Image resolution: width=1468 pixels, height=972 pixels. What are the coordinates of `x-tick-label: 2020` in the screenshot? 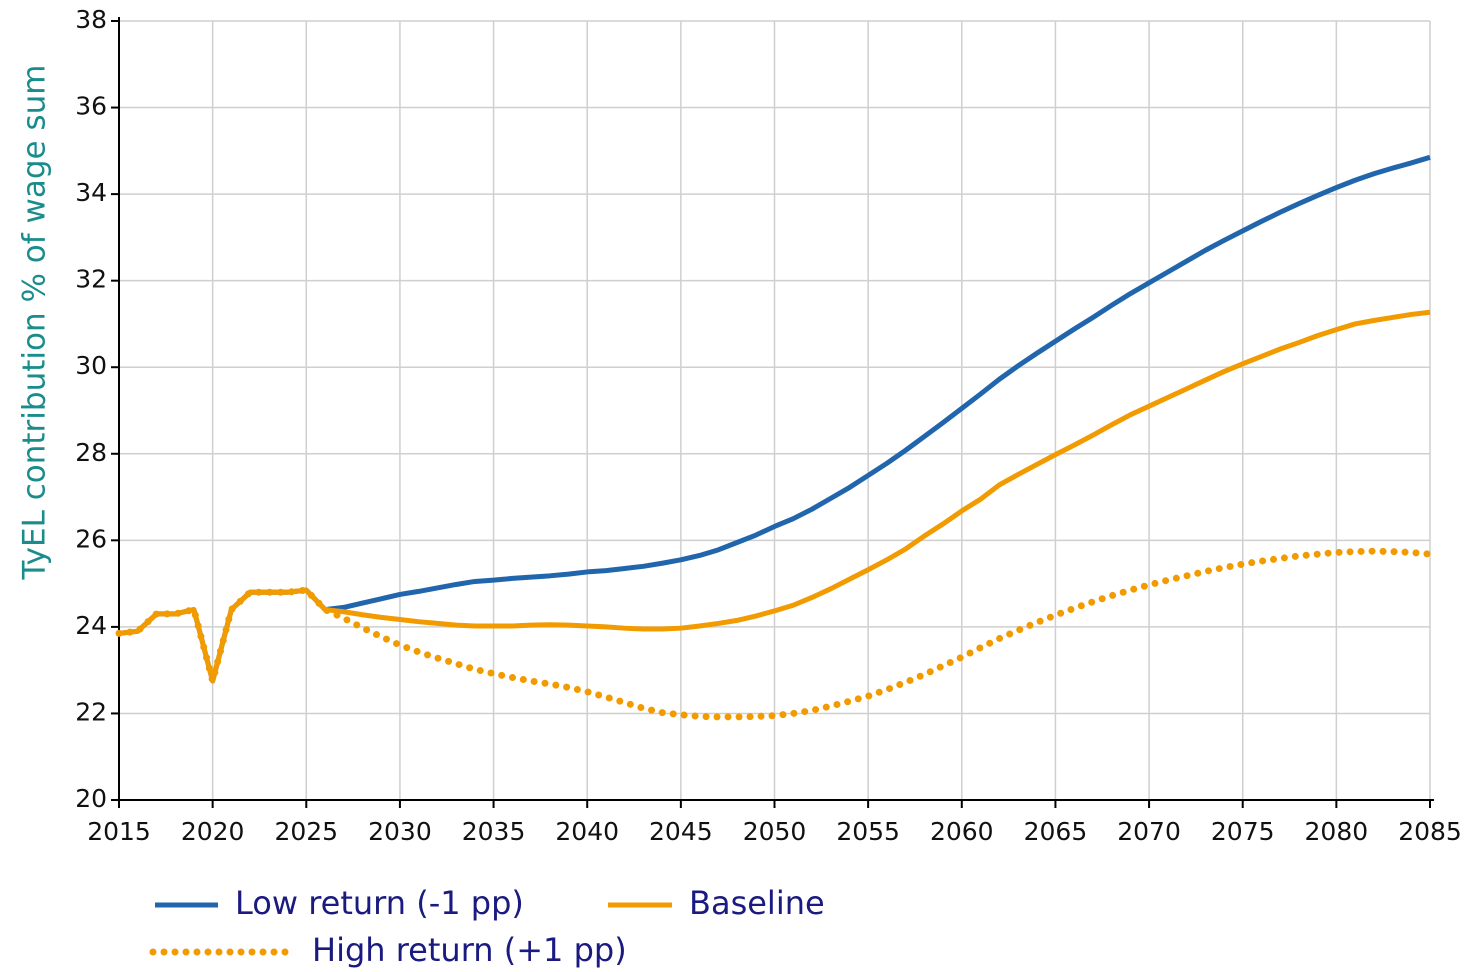 It's located at (213, 831).